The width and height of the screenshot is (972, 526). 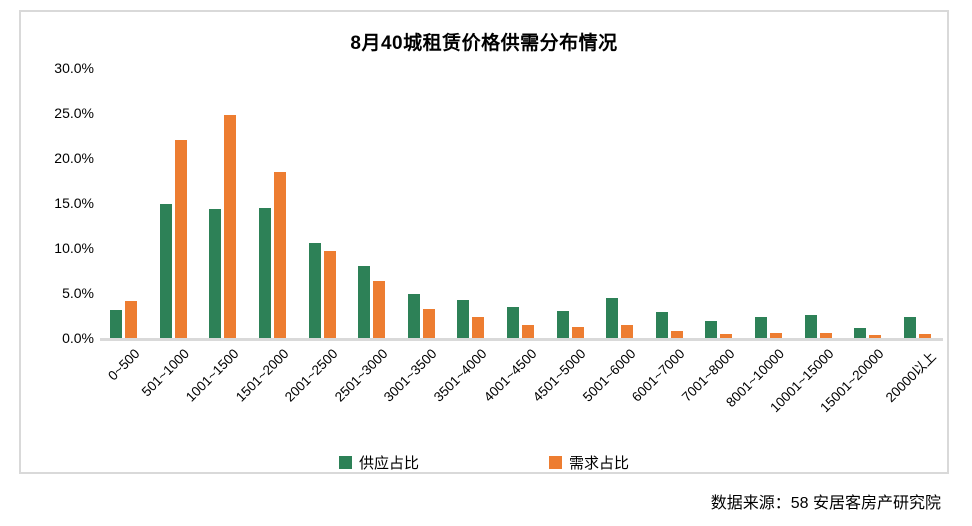 I want to click on y-tick-label: 0.0%, so click(x=78, y=338).